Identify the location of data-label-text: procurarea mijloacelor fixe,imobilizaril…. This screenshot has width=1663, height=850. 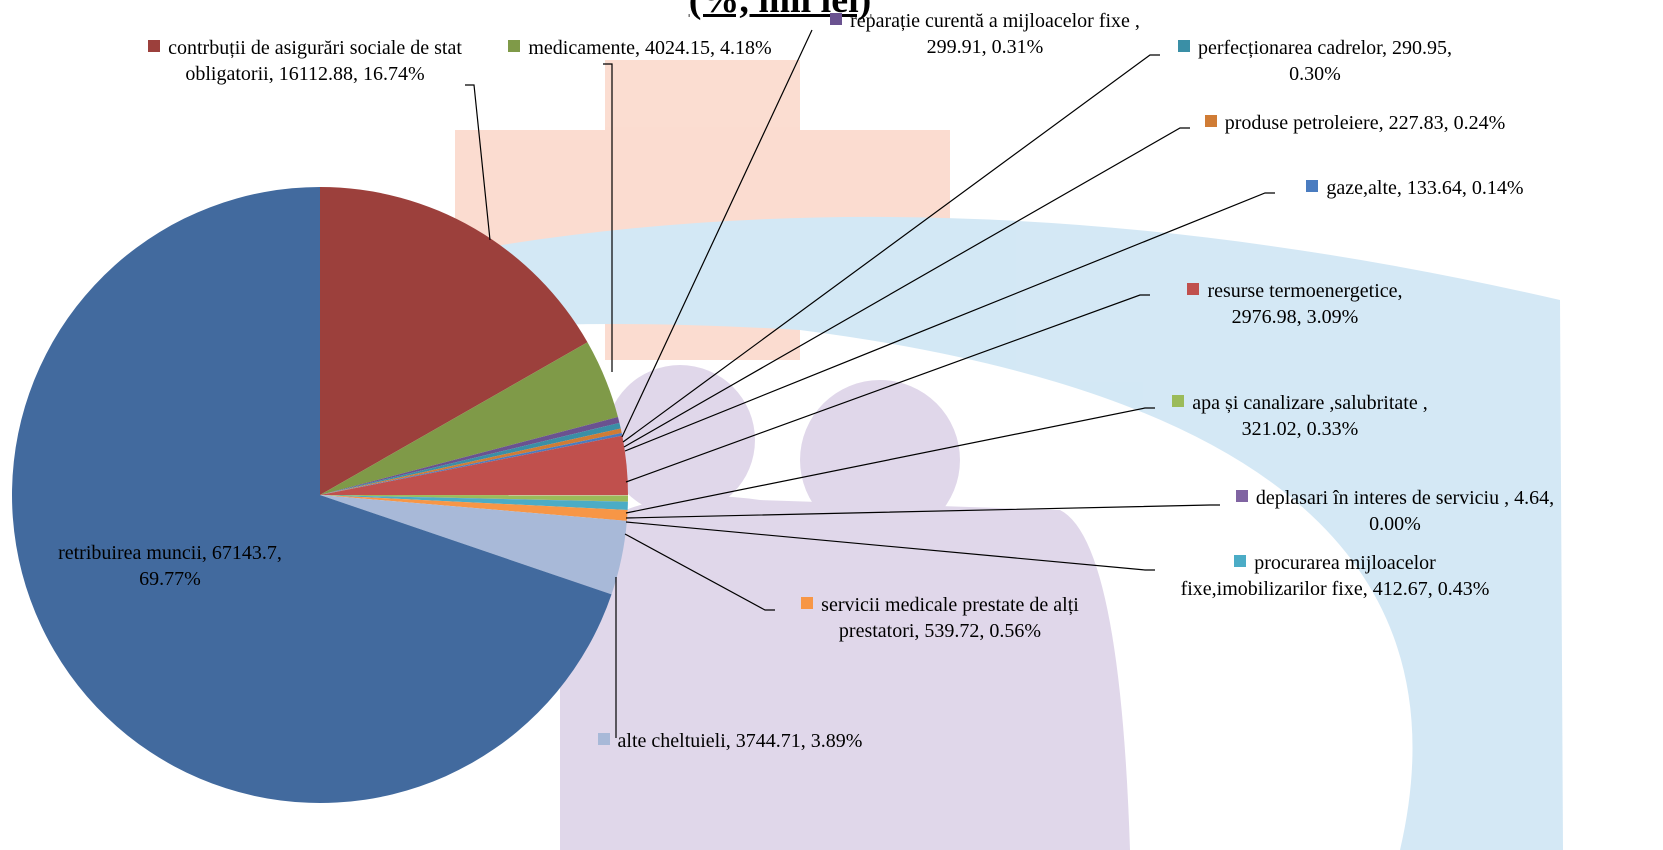
(1335, 576).